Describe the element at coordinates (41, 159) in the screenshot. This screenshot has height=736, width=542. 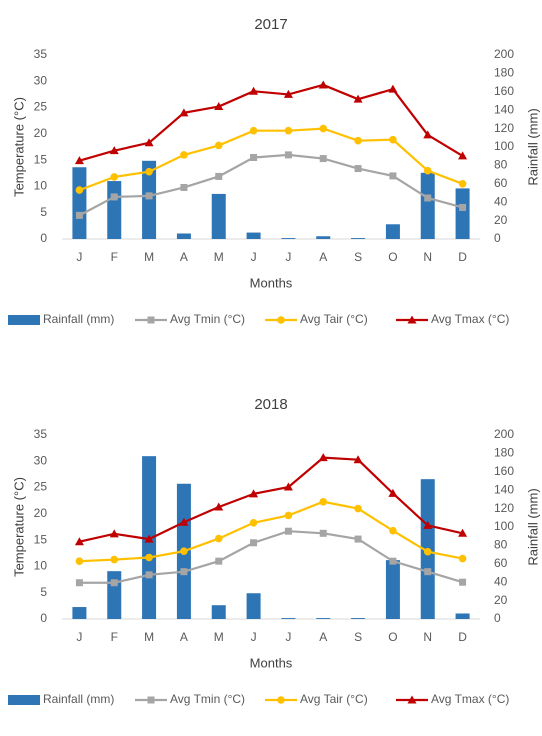
I see `y-tick-label: 15` at that location.